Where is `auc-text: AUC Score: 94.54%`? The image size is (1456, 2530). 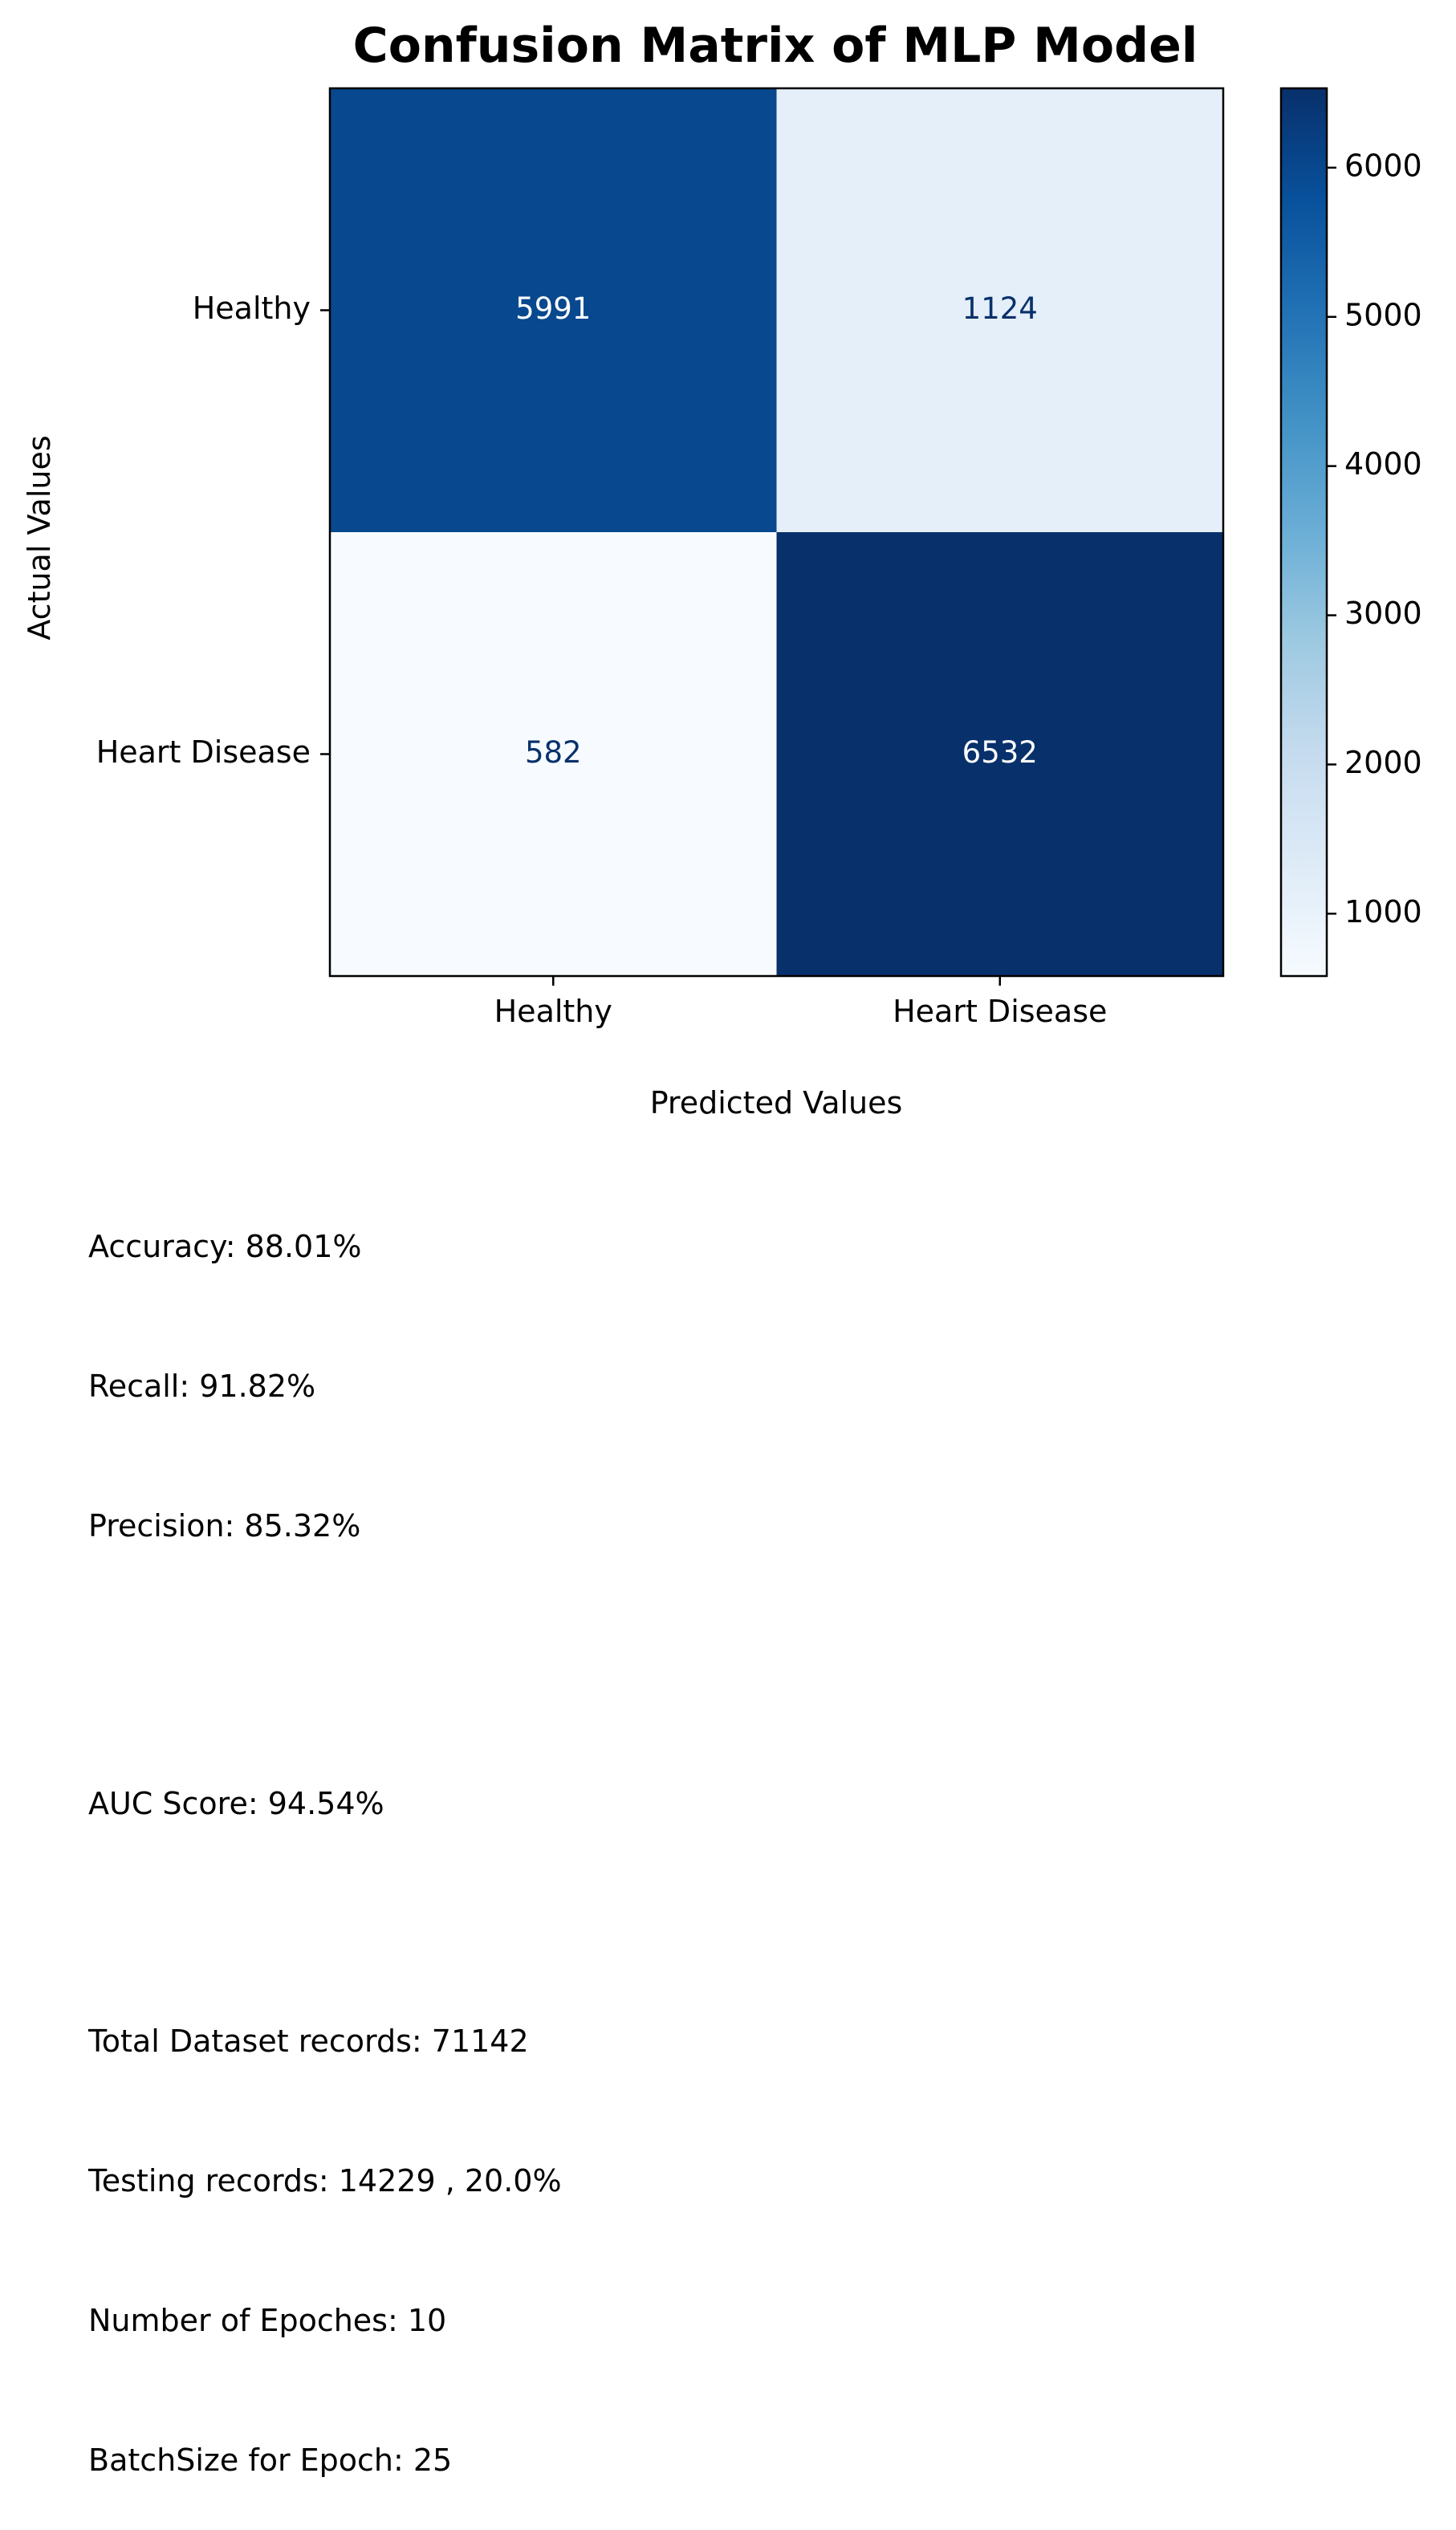 auc-text: AUC Score: 94.54% is located at coordinates (236, 1803).